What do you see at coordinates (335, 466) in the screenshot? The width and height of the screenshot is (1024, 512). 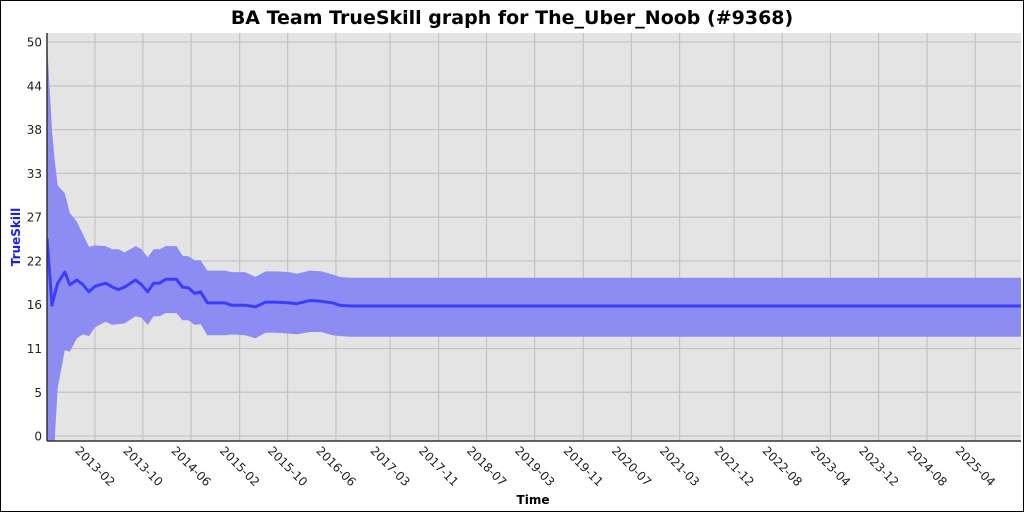 I see `x-tick-label: 2016-06` at bounding box center [335, 466].